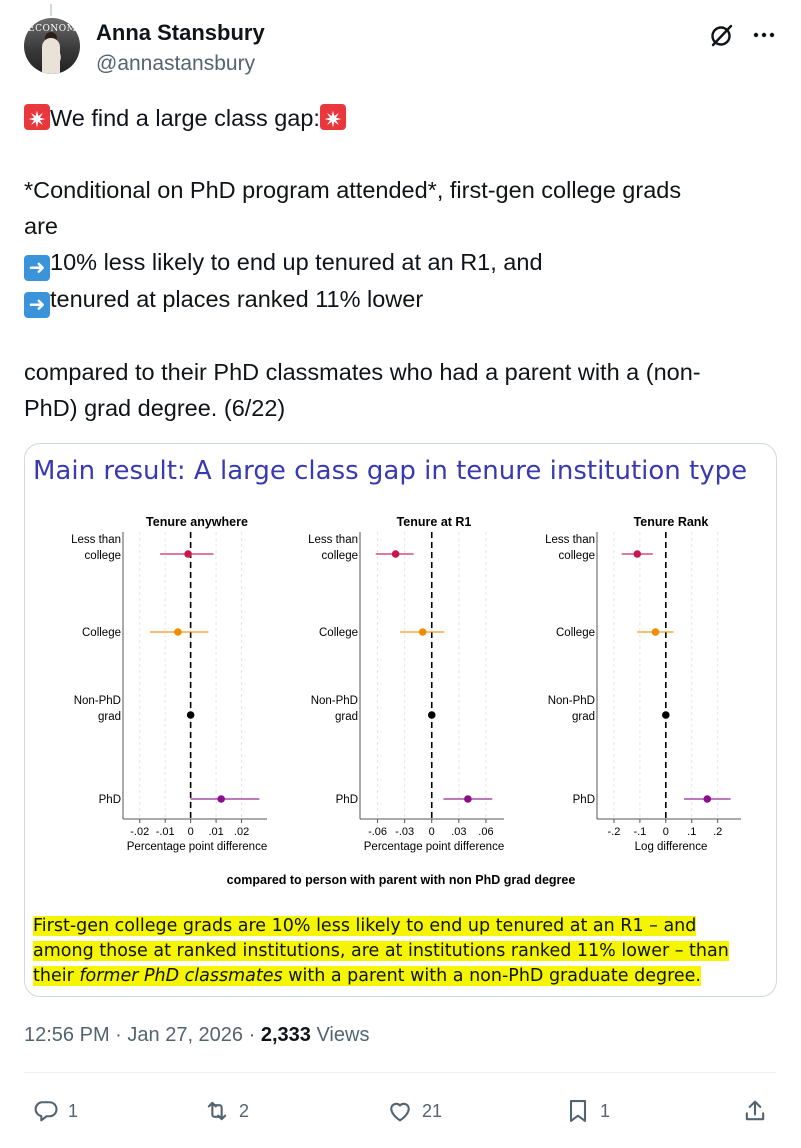  I want to click on repost-icon, so click(217, 1111).